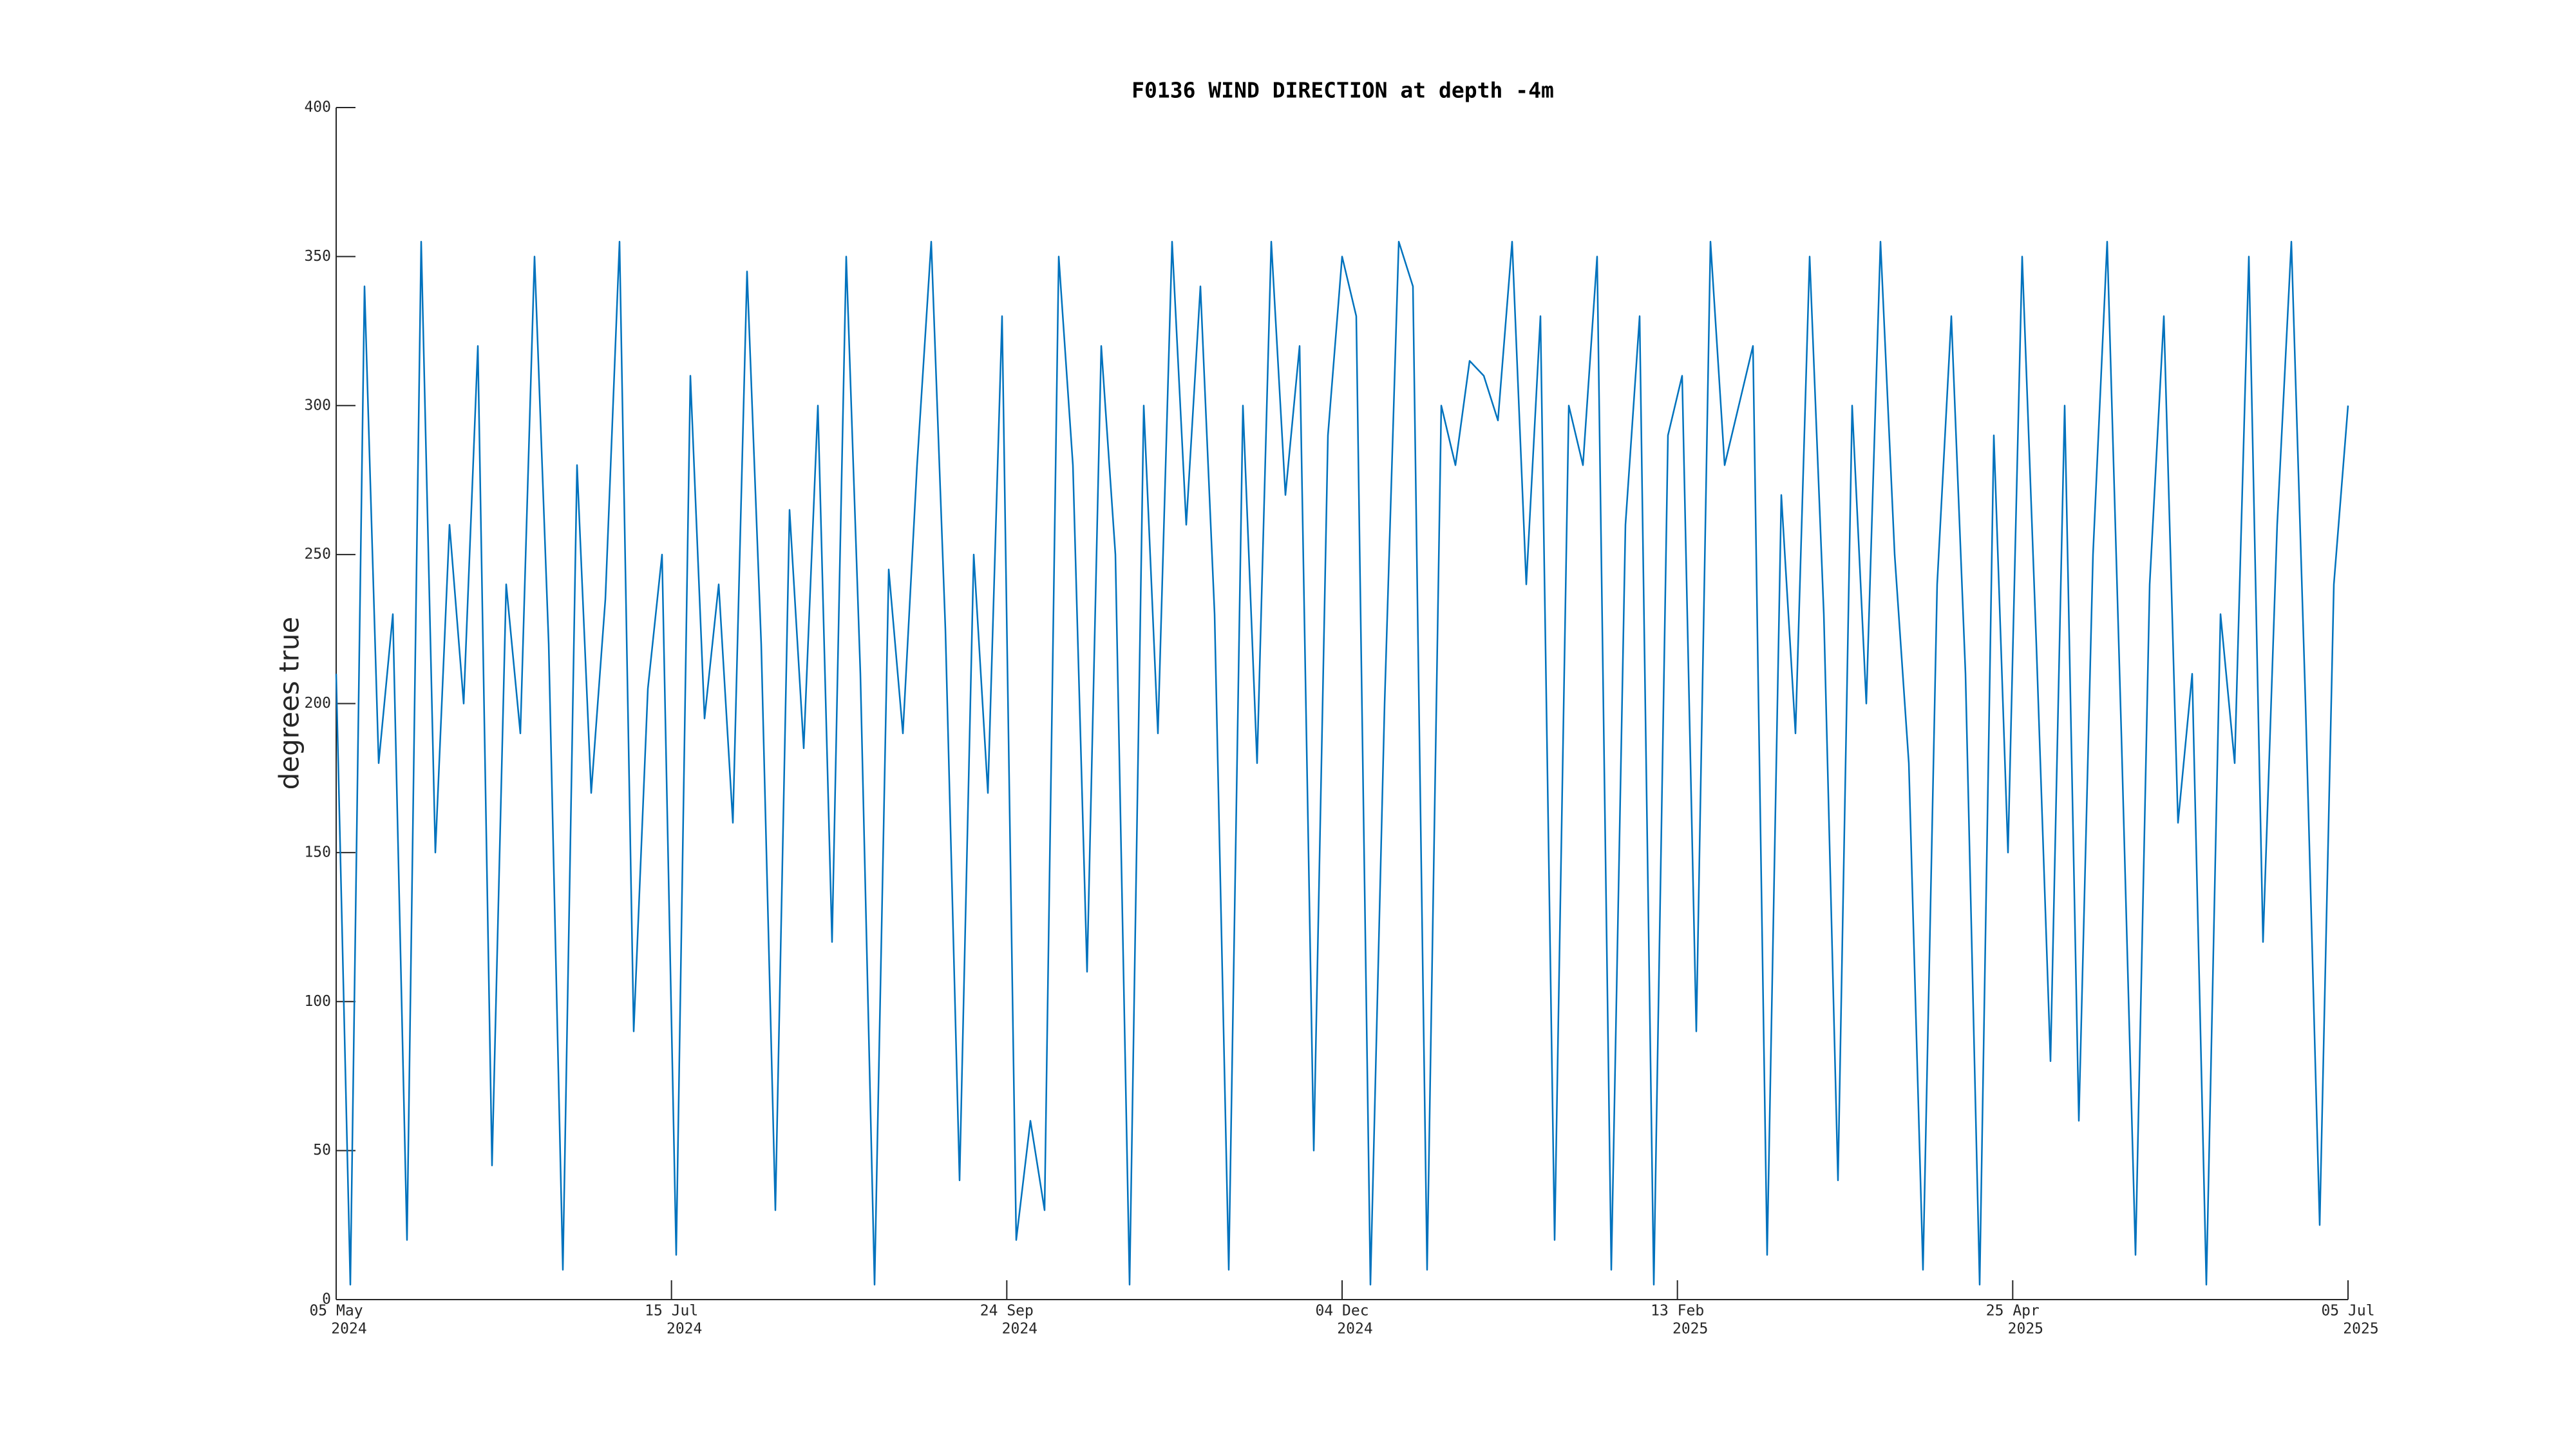 This screenshot has width=2576, height=1449. Describe the element at coordinates (318, 703) in the screenshot. I see `y-tick-label: 200` at that location.